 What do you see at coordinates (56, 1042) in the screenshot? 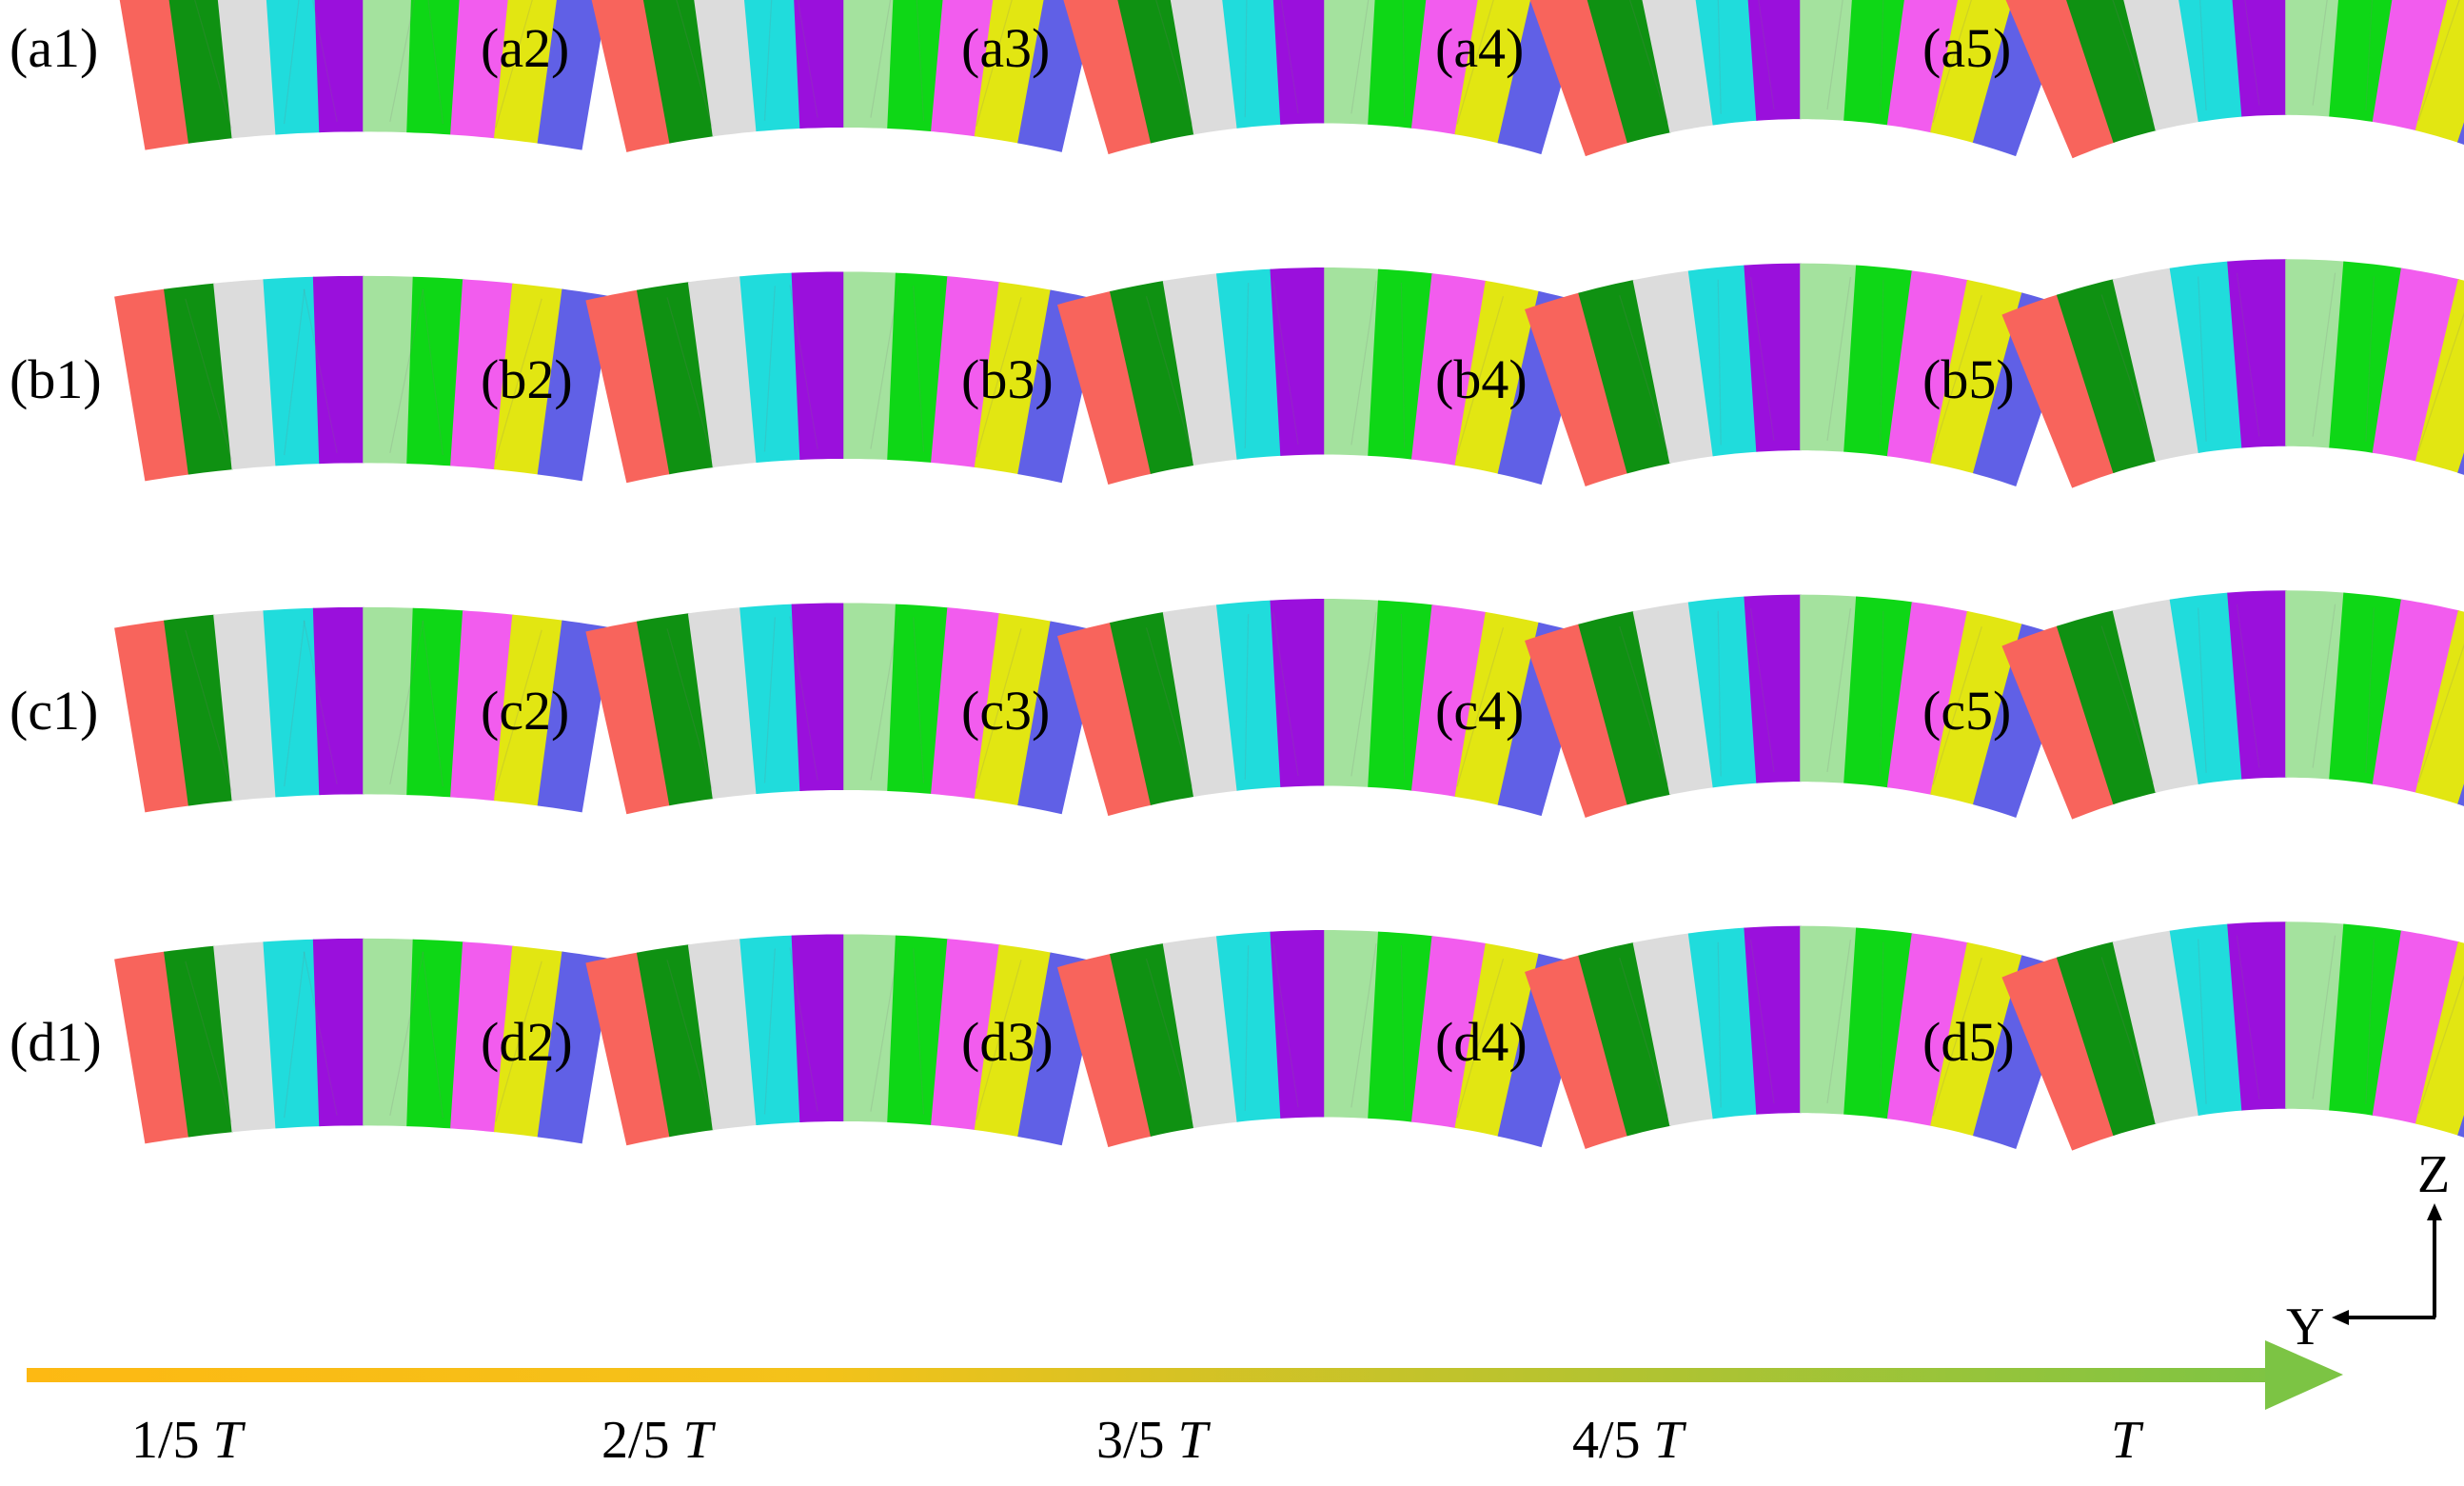
I see `panel-label-d1: (d1)` at bounding box center [56, 1042].